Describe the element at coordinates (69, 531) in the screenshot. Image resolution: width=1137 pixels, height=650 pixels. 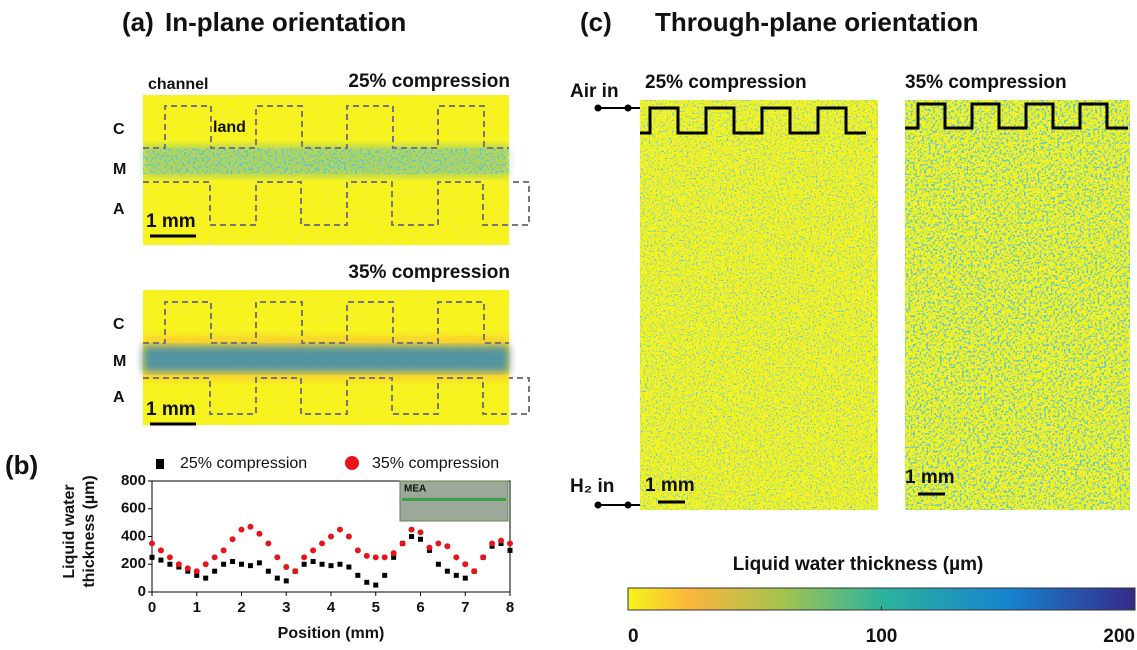
I see `y-axis-label: Liquid water` at that location.